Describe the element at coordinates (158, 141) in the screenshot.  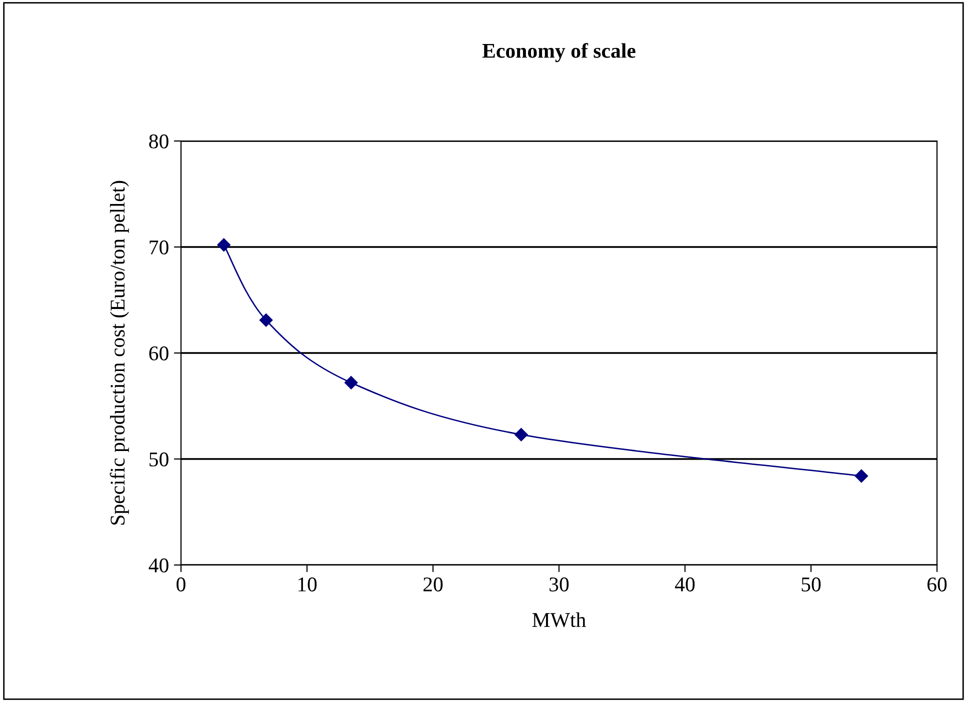
I see `y-tick-label: 80` at that location.